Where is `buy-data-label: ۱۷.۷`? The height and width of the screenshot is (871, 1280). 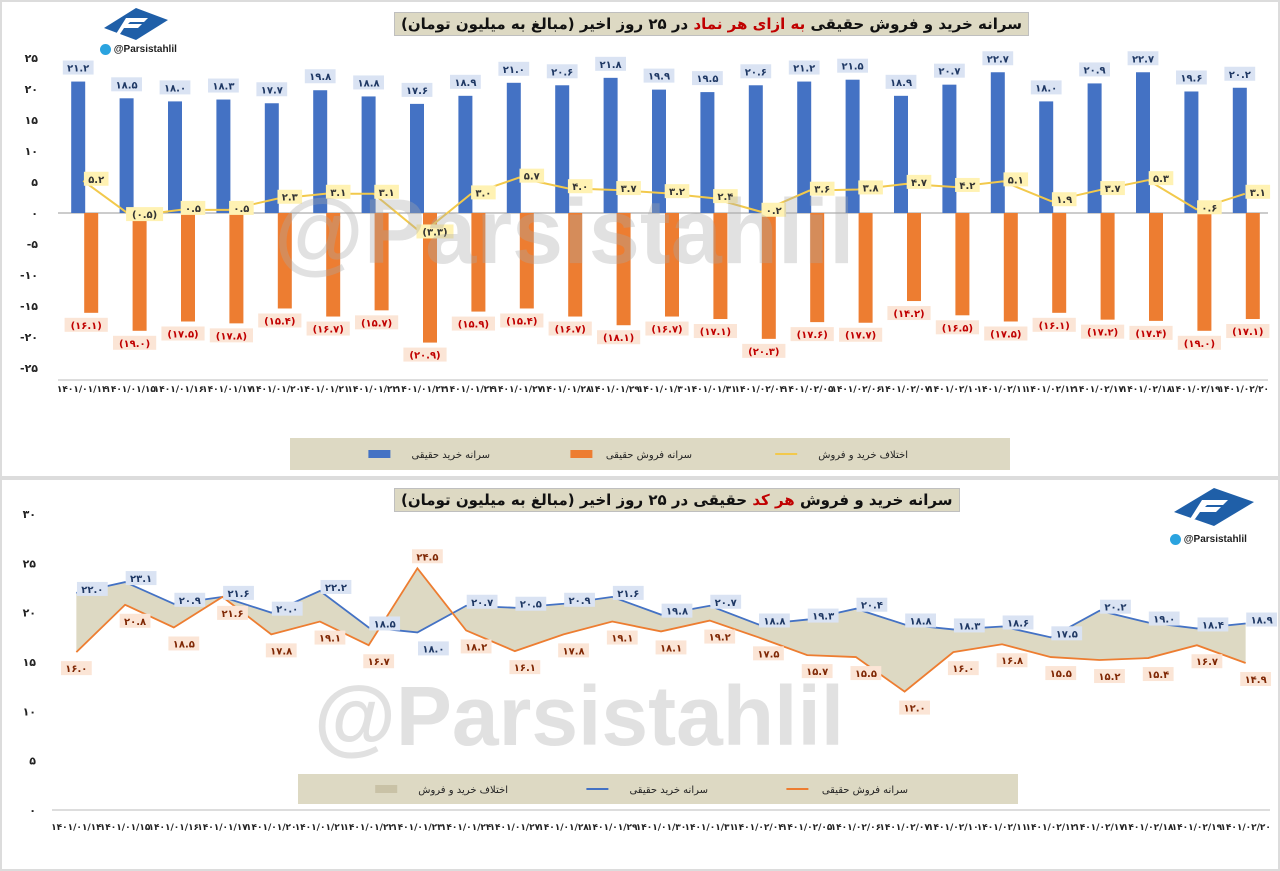
buy-data-label: ۱۷.۷ is located at coordinates (272, 90).